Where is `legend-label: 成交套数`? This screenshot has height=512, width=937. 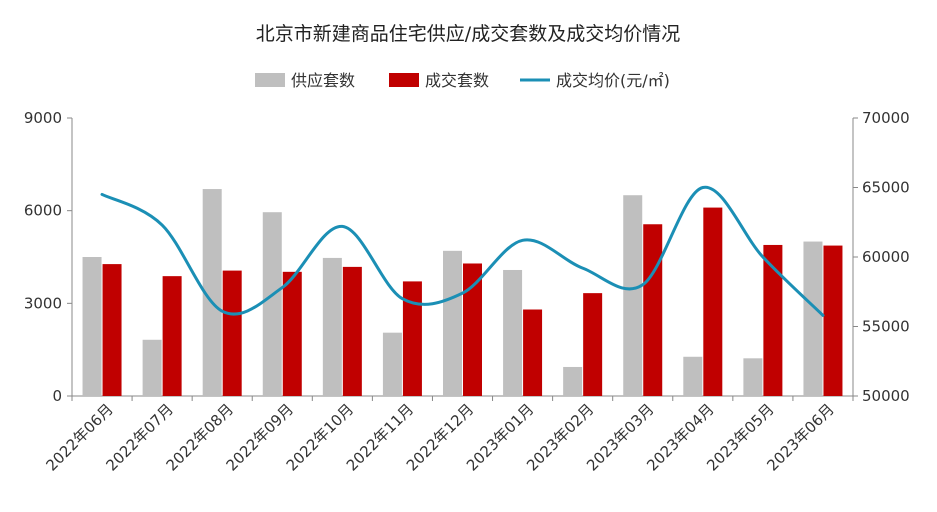 legend-label: 成交套数 is located at coordinates (457, 80).